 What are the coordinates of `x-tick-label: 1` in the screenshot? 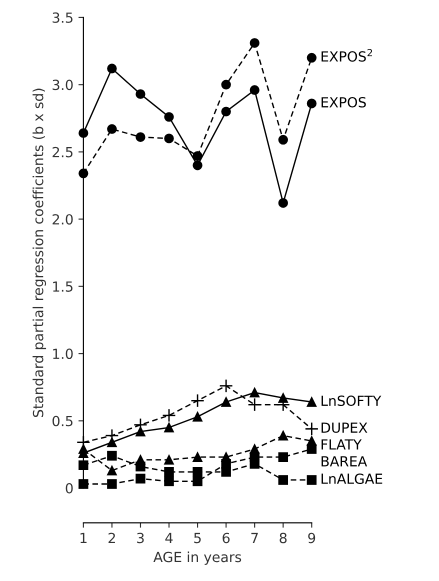 It's located at (83, 538).